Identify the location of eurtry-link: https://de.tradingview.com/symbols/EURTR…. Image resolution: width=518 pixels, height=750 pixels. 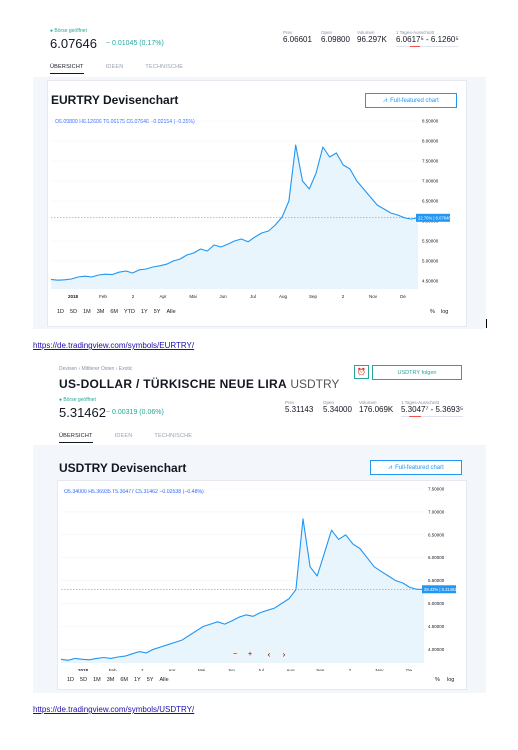
(114, 345).